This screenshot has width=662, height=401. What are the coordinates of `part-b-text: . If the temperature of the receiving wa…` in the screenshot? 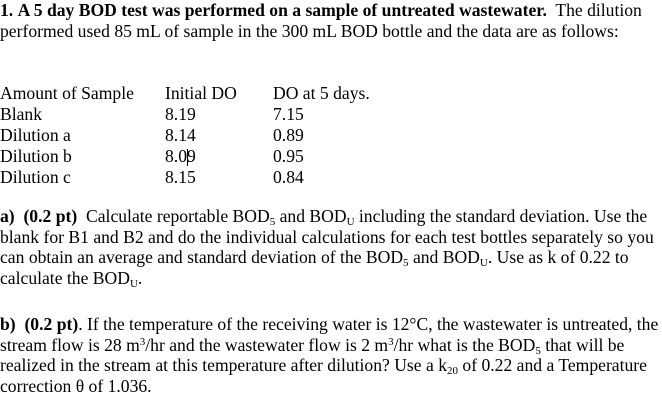 It's located at (329, 334).